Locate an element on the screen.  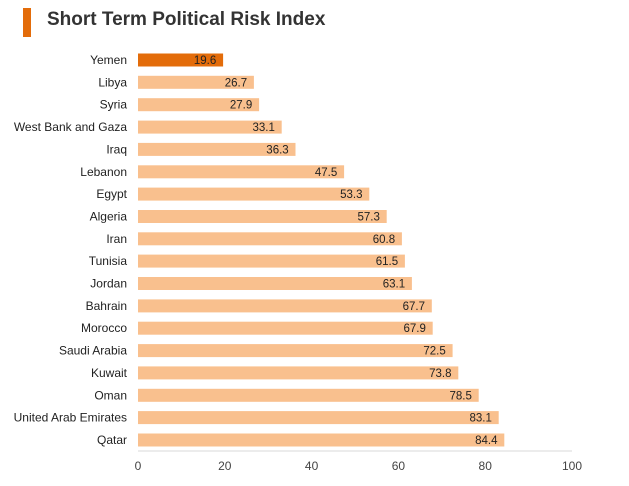
value-label: 27.9 is located at coordinates (241, 106).